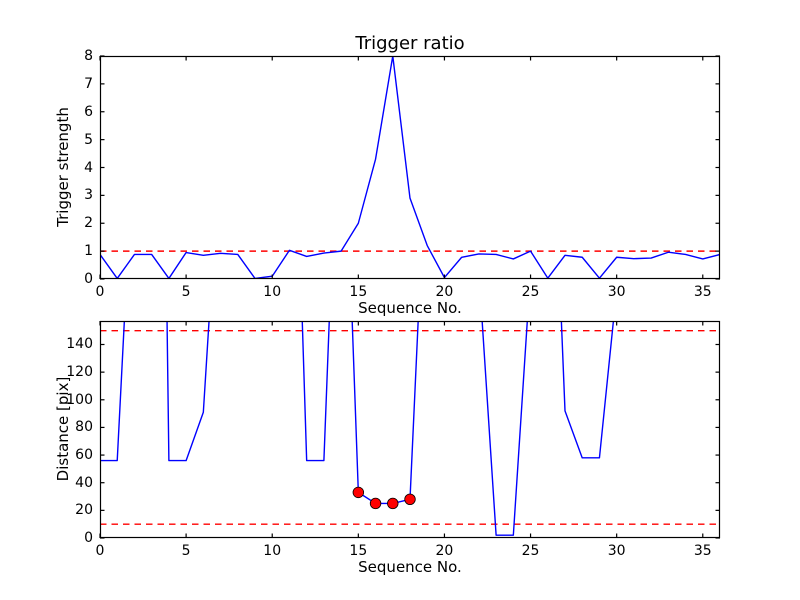 This screenshot has height=600, width=800. Describe the element at coordinates (79, 372) in the screenshot. I see `bottom-plot-ytick-label: 120` at that location.